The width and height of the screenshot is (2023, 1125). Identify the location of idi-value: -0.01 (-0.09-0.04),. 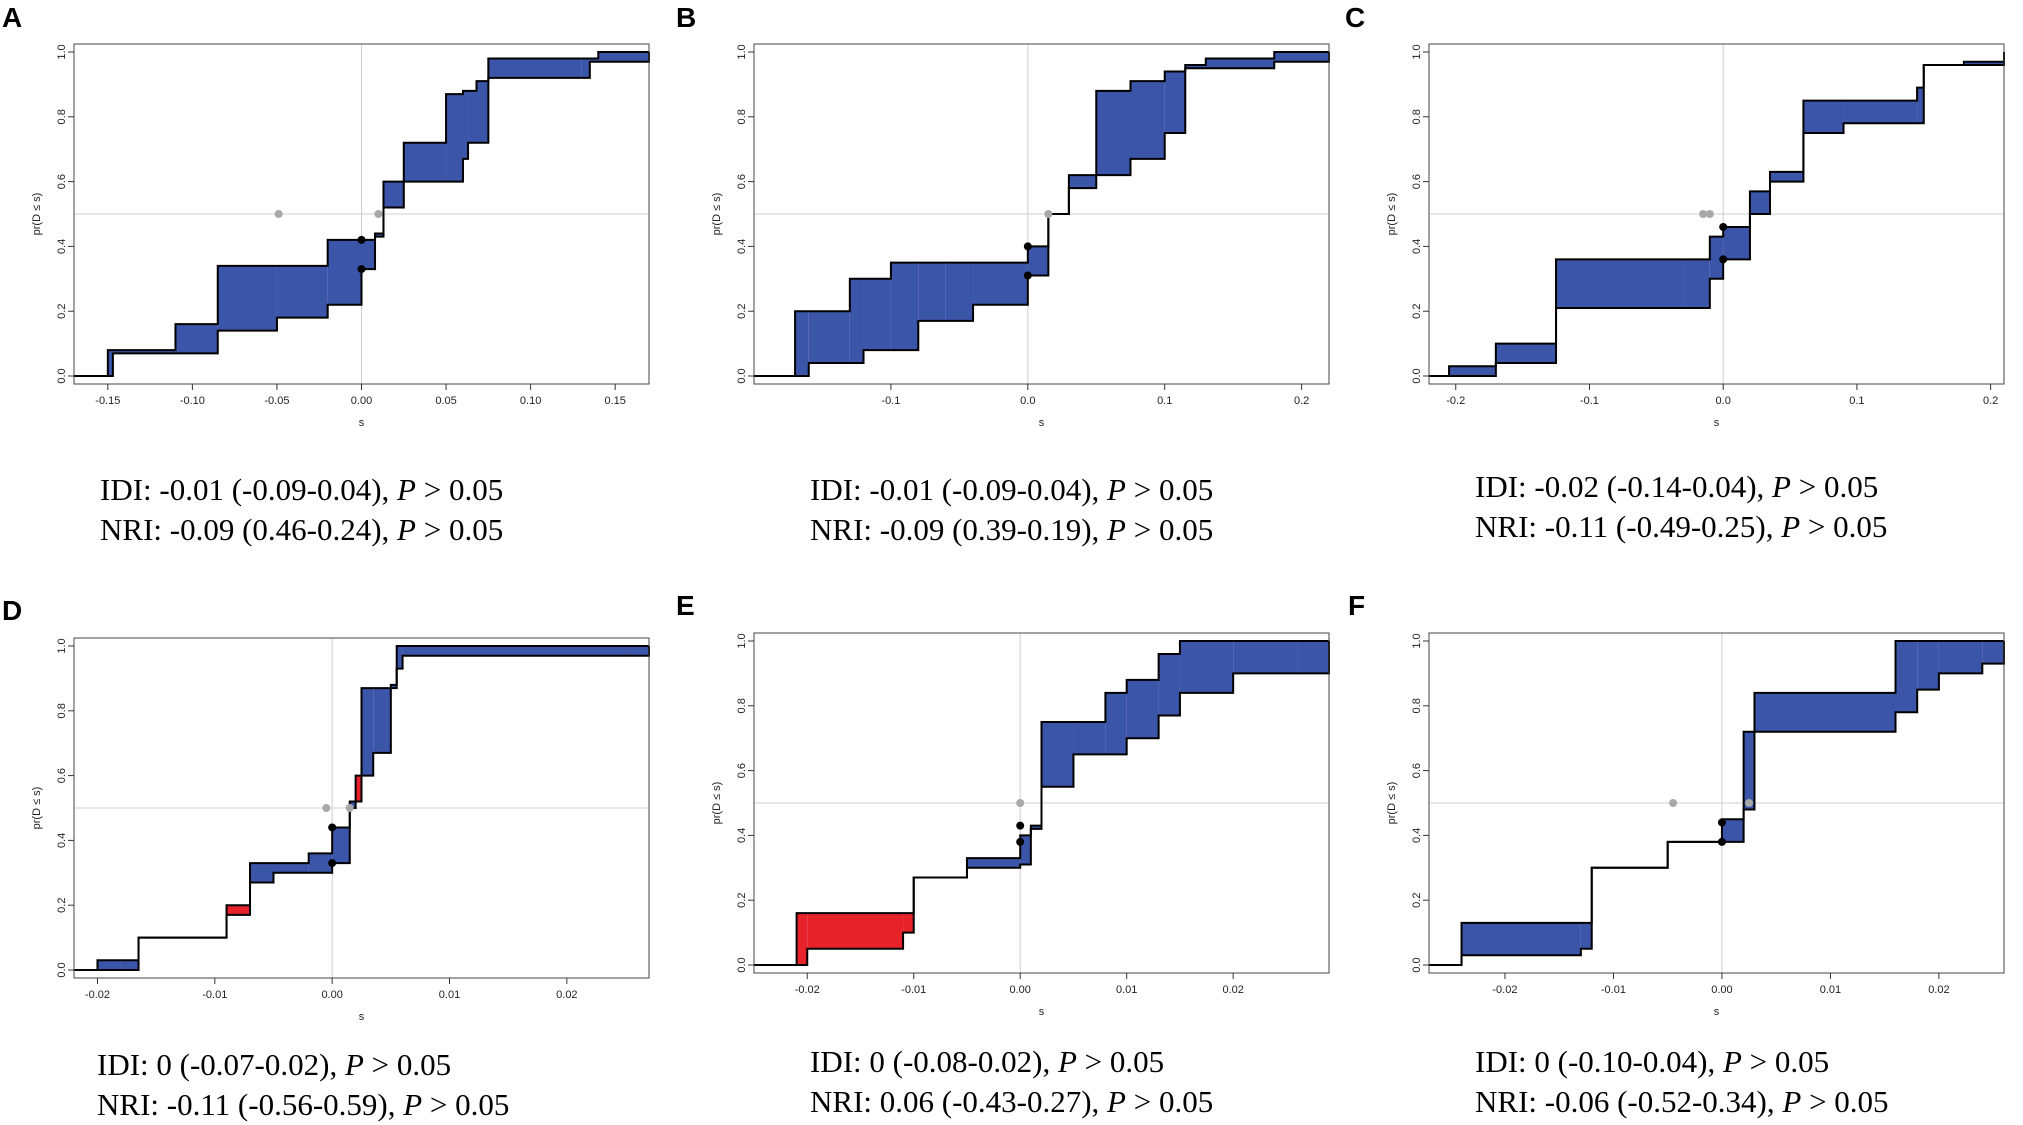
(274, 489).